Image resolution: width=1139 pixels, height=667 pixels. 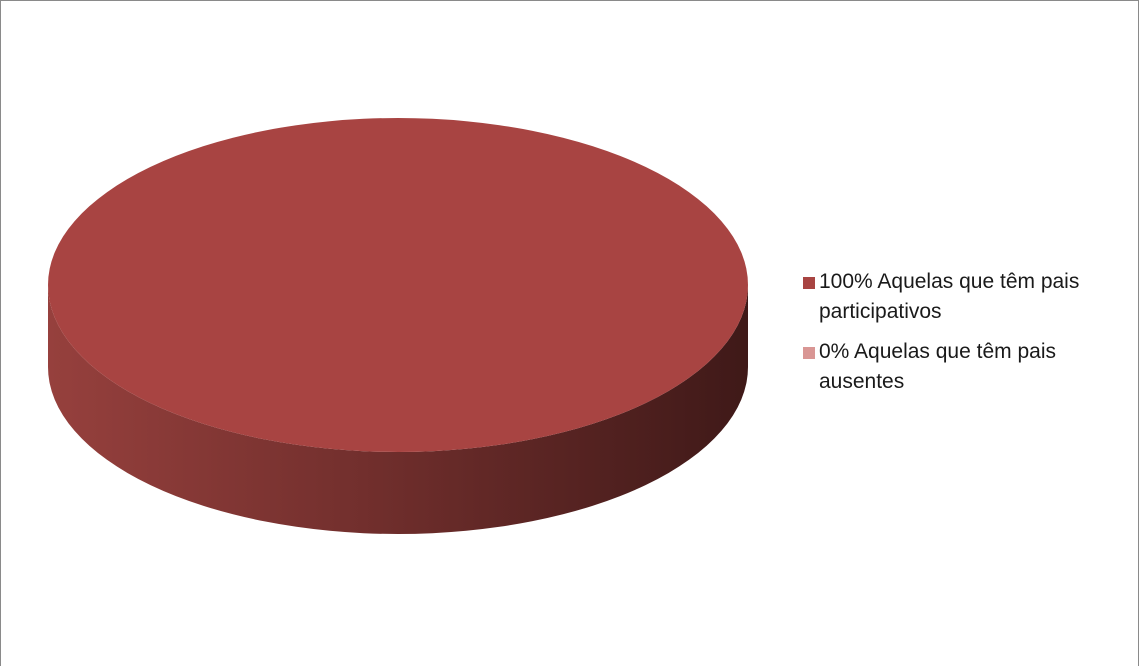 What do you see at coordinates (809, 283) in the screenshot?
I see `legend-swatch-participativos` at bounding box center [809, 283].